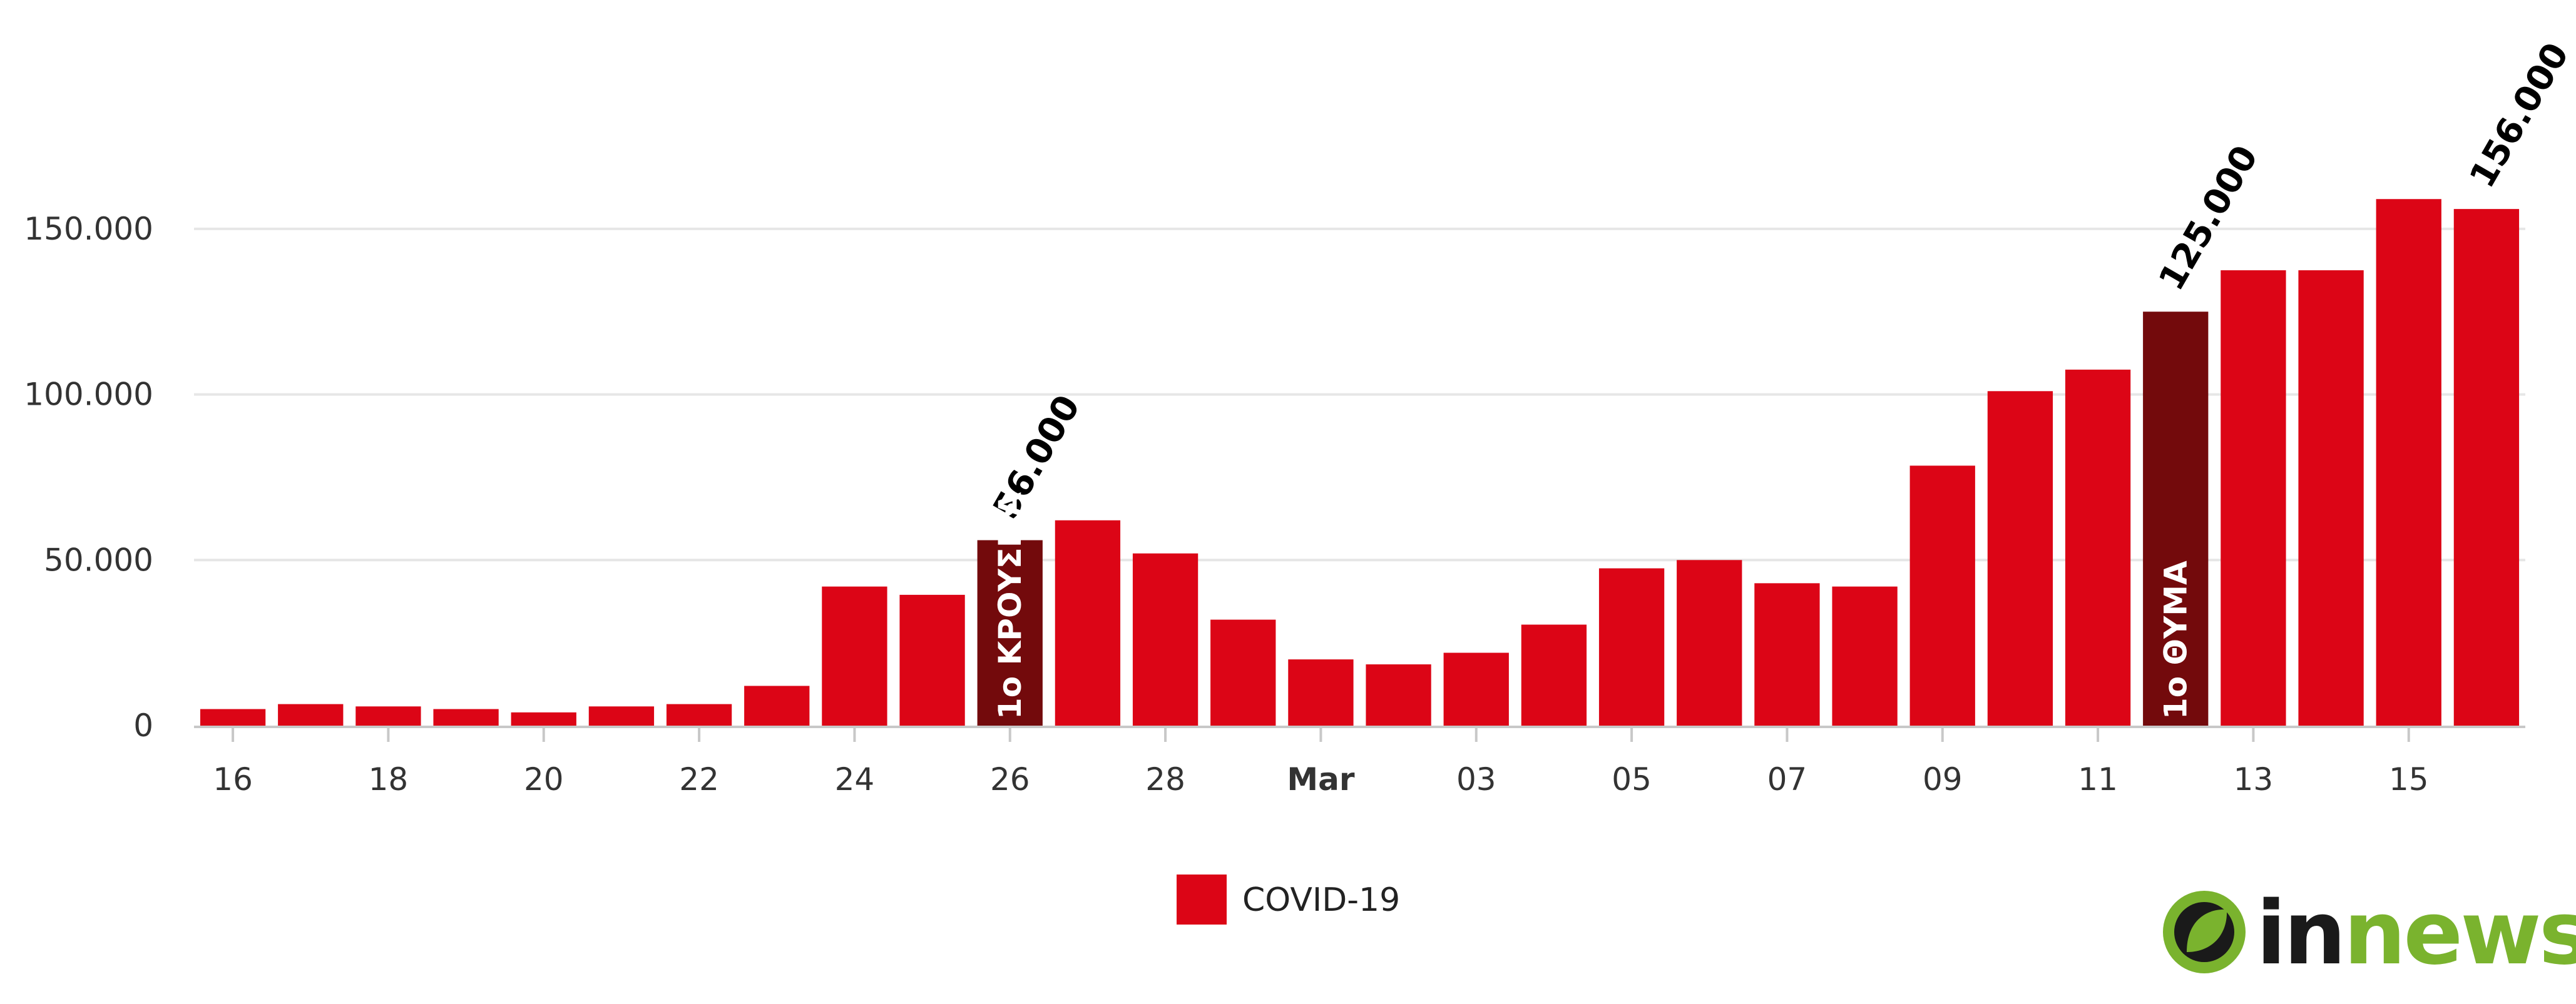  I want to click on value-label-156.000: 156.000, so click(2519, 115).